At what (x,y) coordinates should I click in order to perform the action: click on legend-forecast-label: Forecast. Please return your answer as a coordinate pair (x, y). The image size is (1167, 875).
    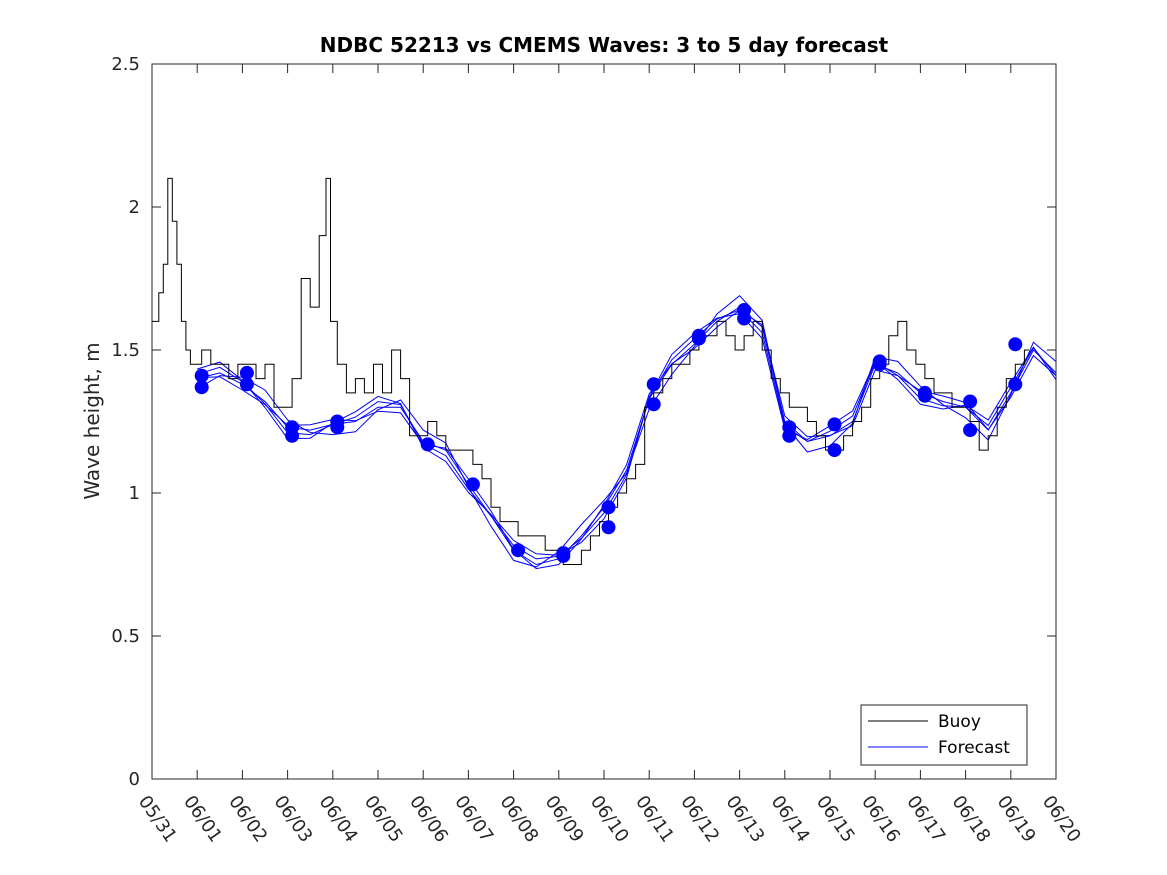
    Looking at the image, I should click on (974, 748).